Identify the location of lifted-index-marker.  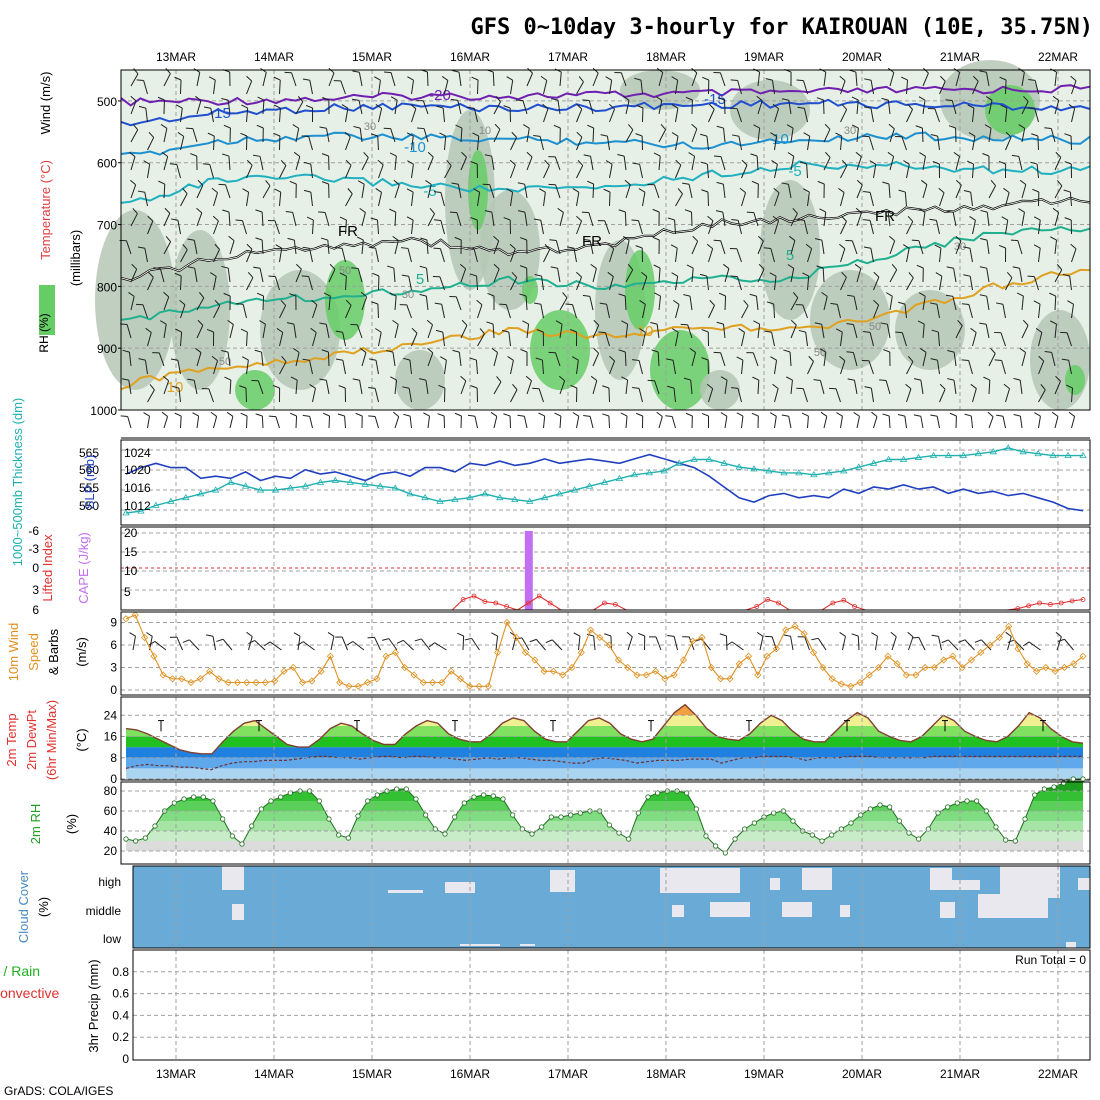
(855, 606).